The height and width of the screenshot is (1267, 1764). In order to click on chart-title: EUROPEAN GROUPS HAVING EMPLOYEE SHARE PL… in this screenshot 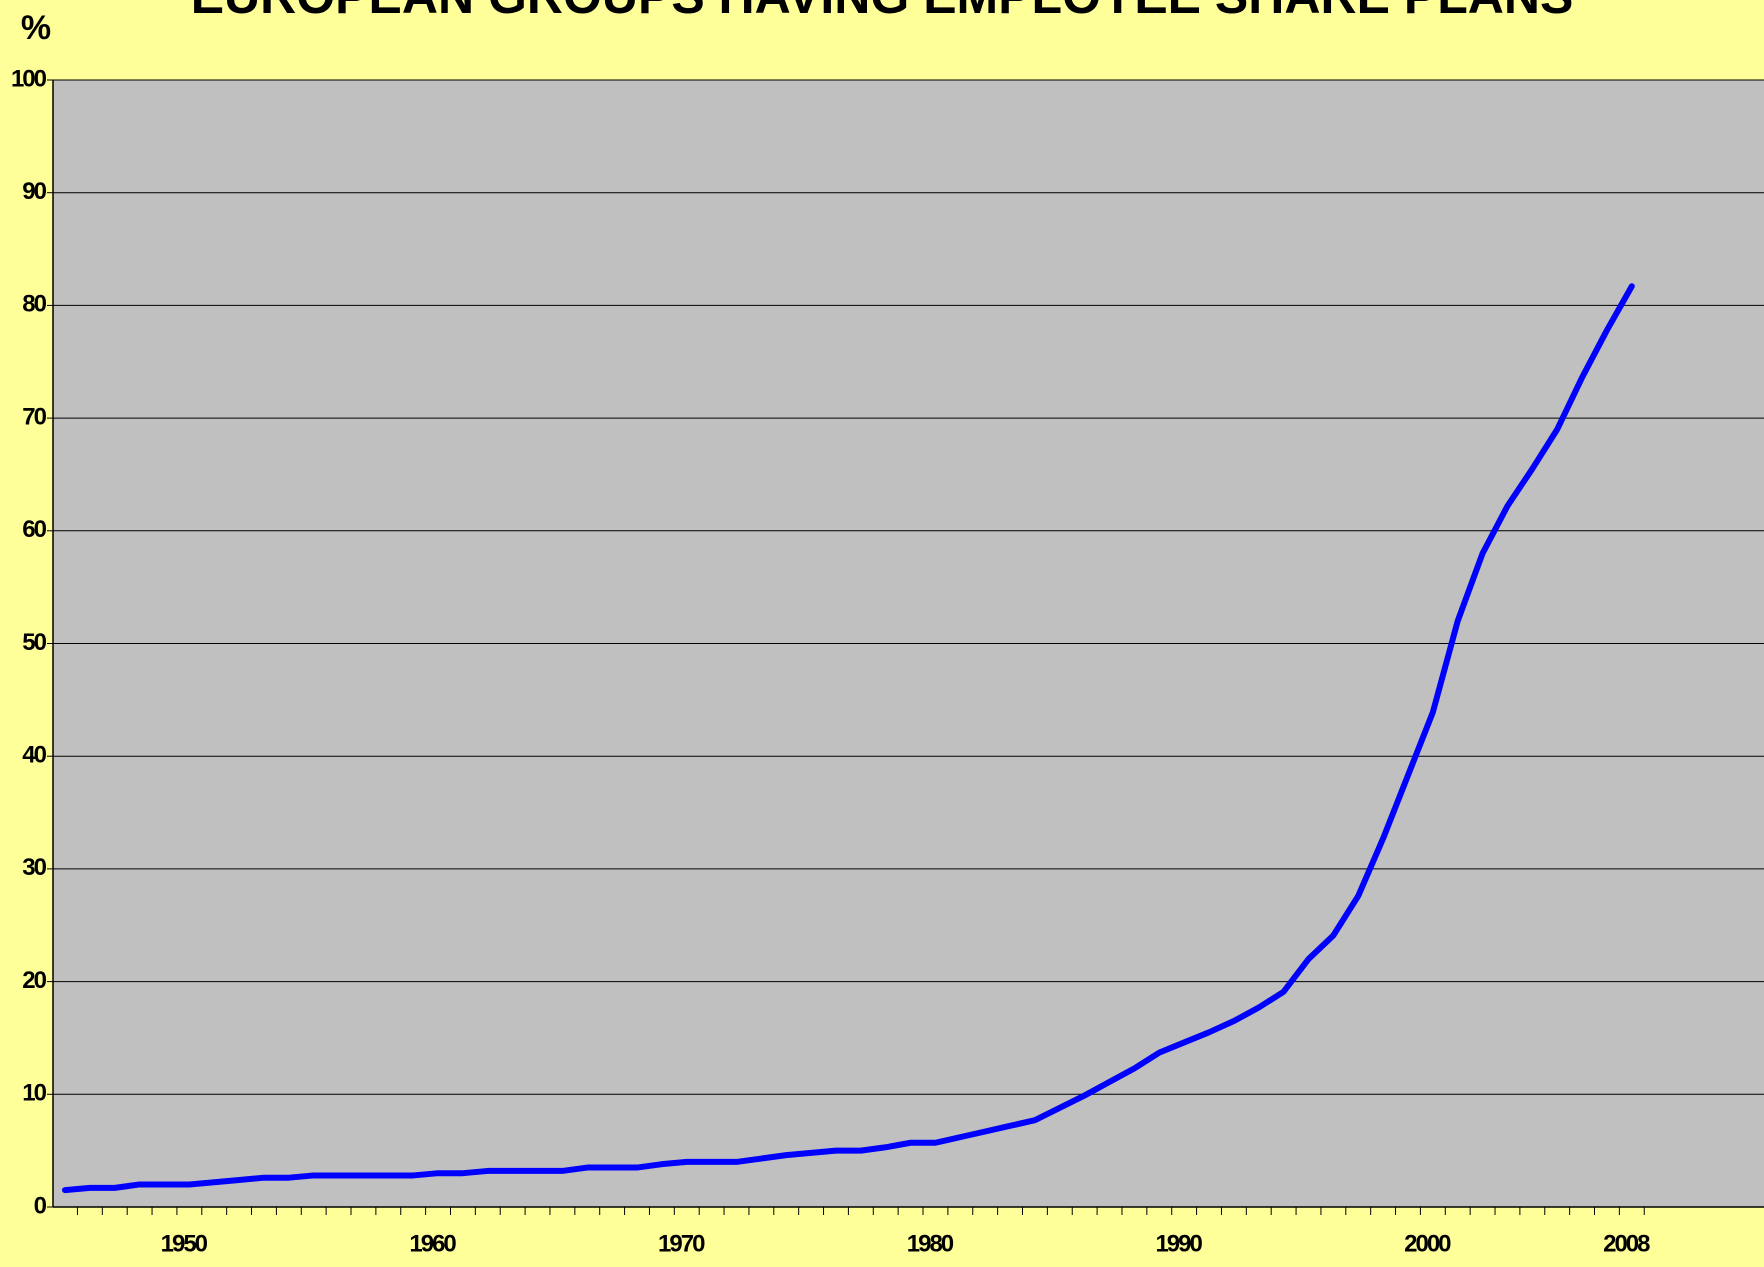, I will do `click(882, 12)`.